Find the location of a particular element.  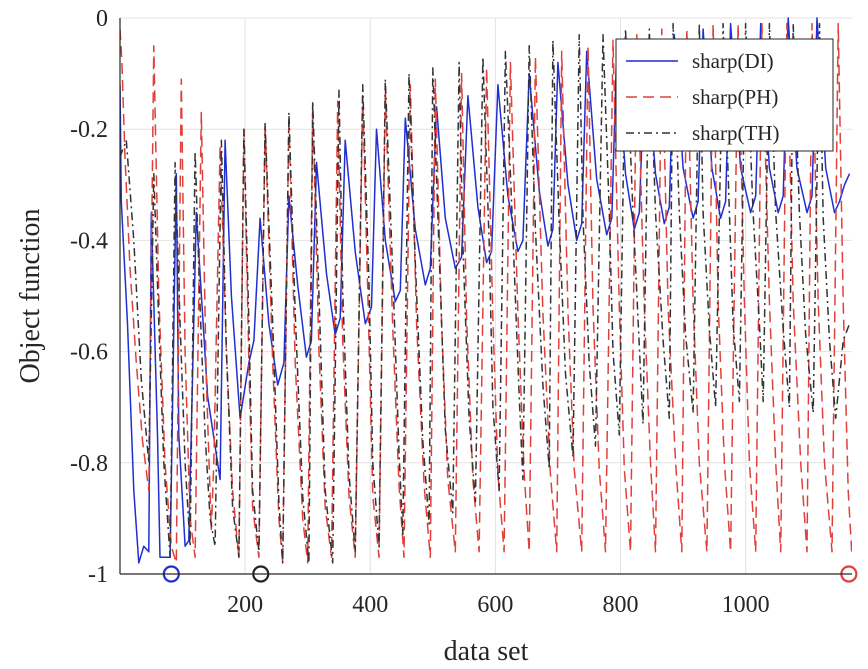

x-axis-label: data set is located at coordinates (486, 651).